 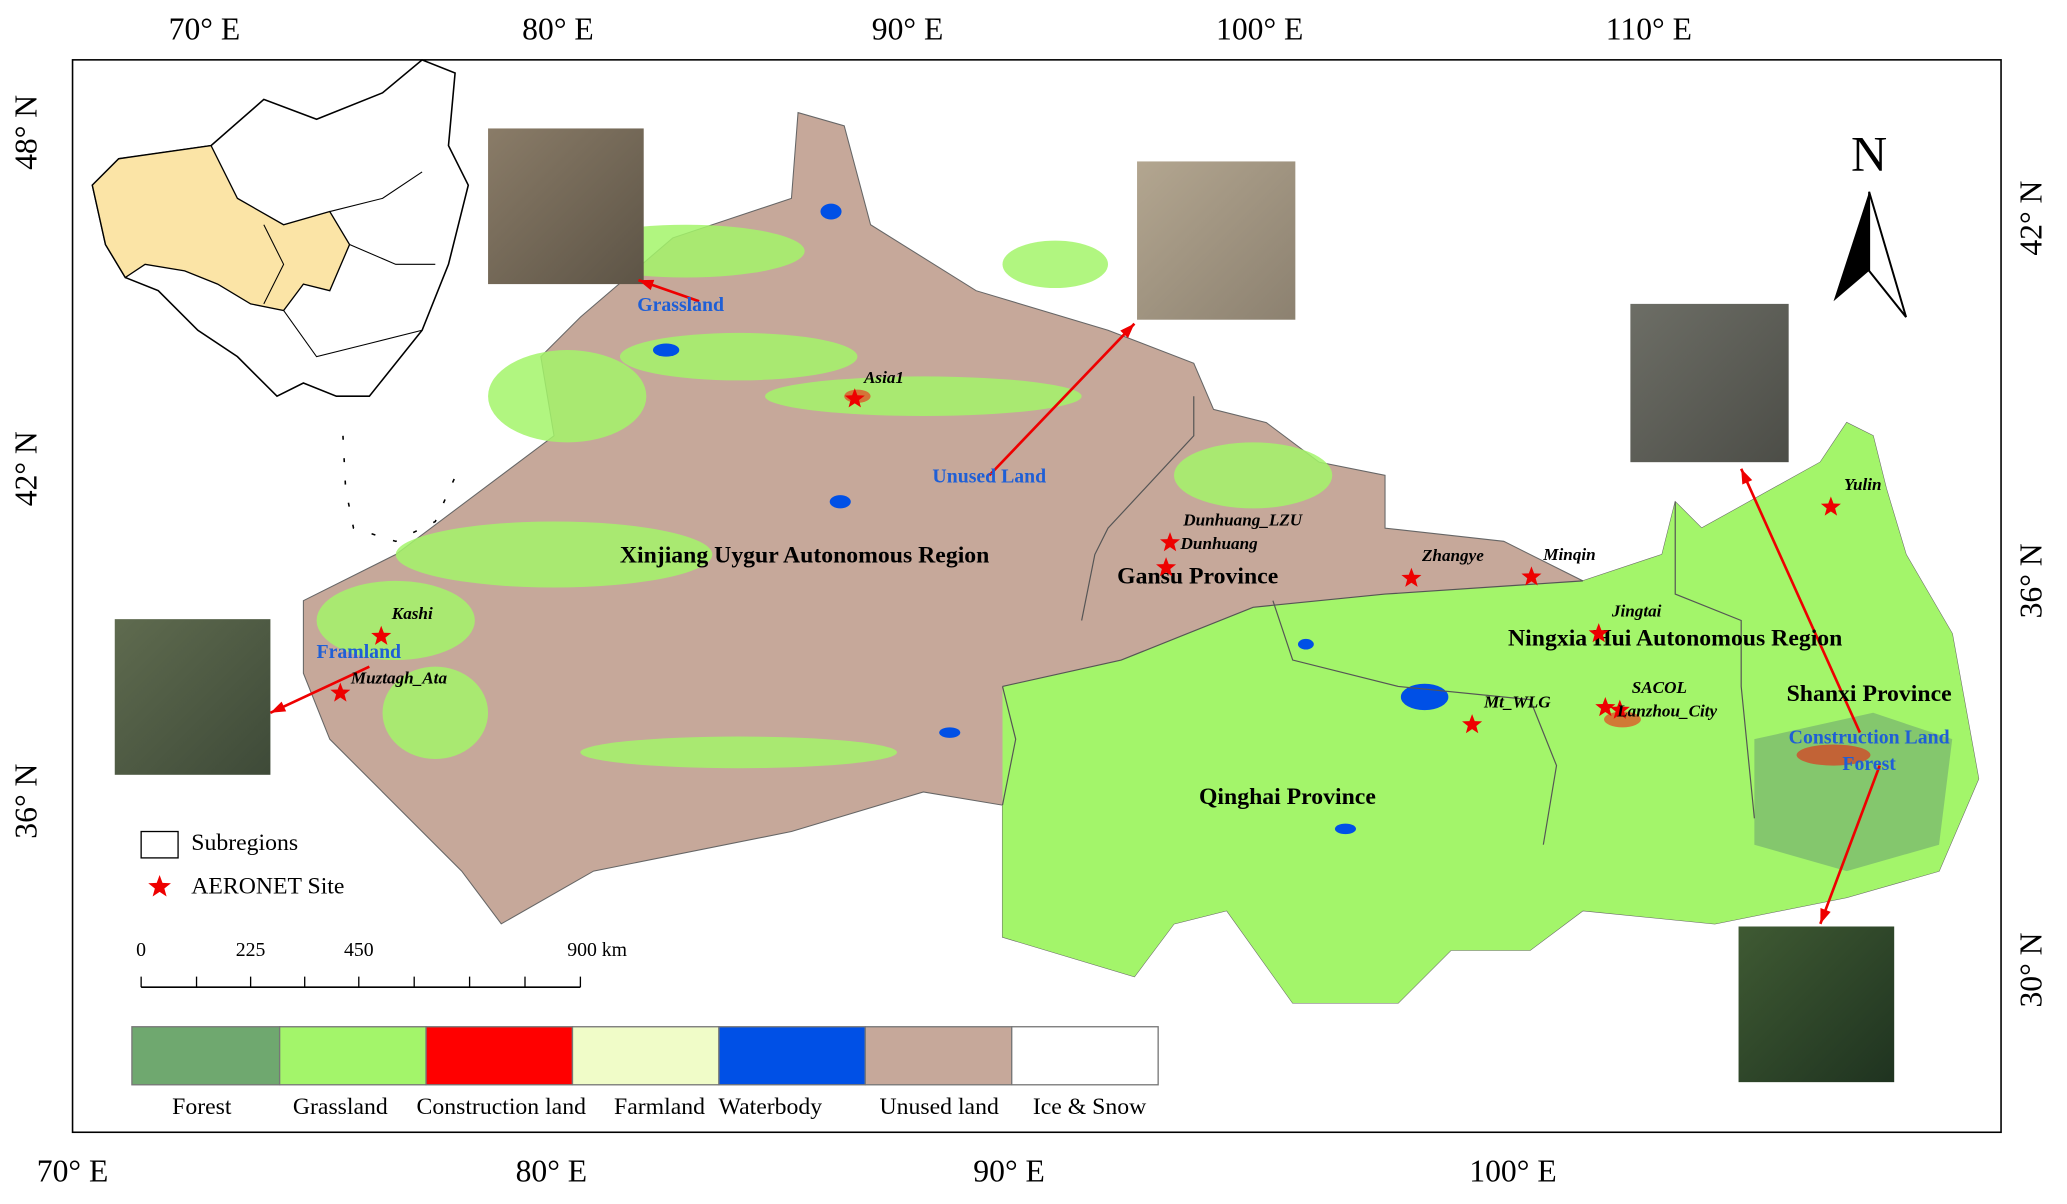 I want to click on lat-label: 30° N, so click(x=2030, y=969).